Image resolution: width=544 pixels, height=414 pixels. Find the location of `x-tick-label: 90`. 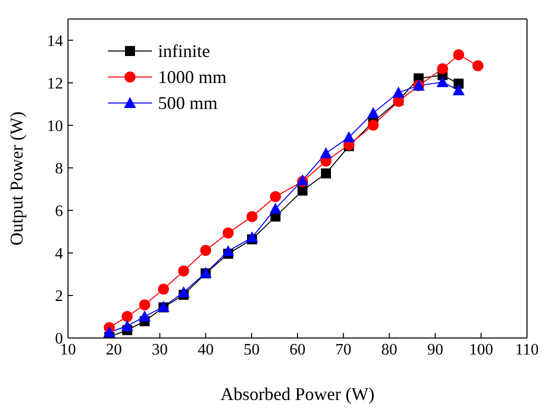

x-tick-label: 90 is located at coordinates (435, 349).